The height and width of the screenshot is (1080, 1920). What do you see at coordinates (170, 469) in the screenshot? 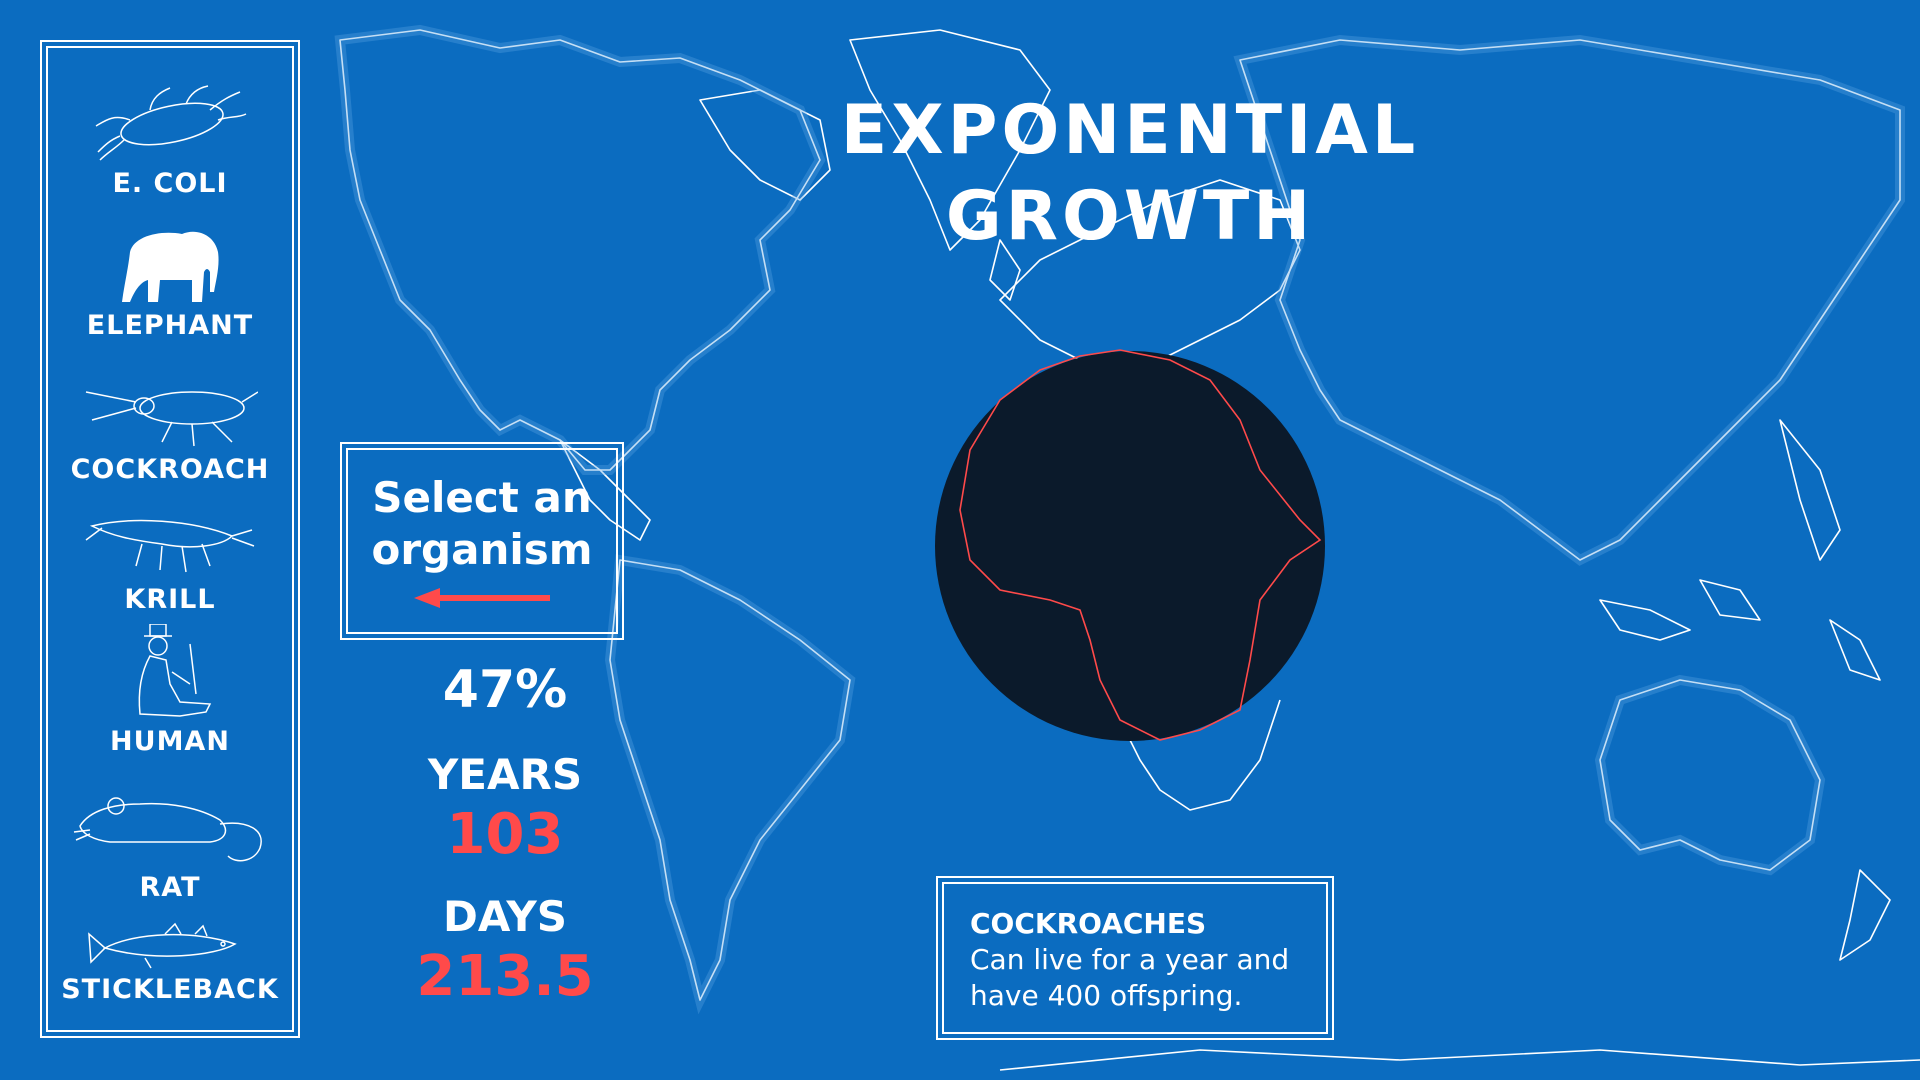
I see `organism-label: COCKROACH` at bounding box center [170, 469].